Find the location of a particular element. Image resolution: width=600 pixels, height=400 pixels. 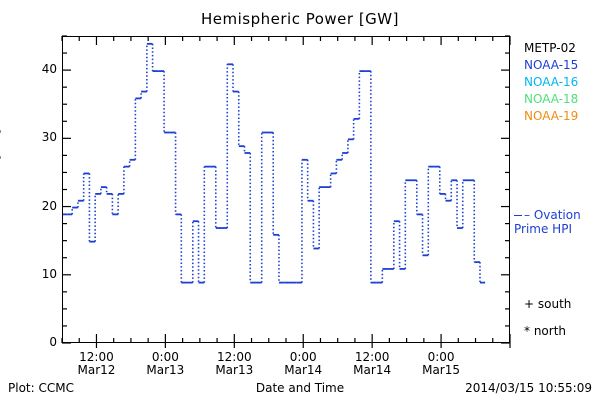

legend-item-noaa-19: NOAA-19 is located at coordinates (551, 116).